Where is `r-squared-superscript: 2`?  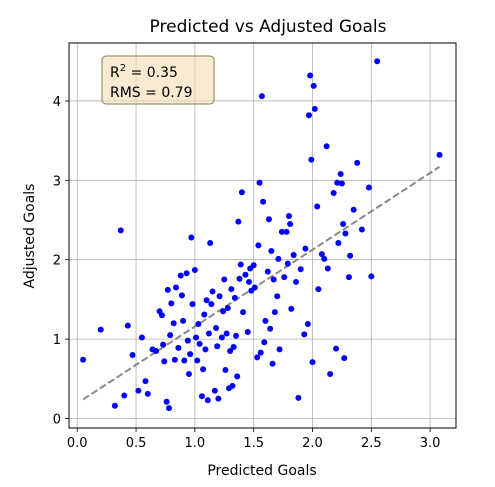 r-squared-superscript: 2 is located at coordinates (123, 68).